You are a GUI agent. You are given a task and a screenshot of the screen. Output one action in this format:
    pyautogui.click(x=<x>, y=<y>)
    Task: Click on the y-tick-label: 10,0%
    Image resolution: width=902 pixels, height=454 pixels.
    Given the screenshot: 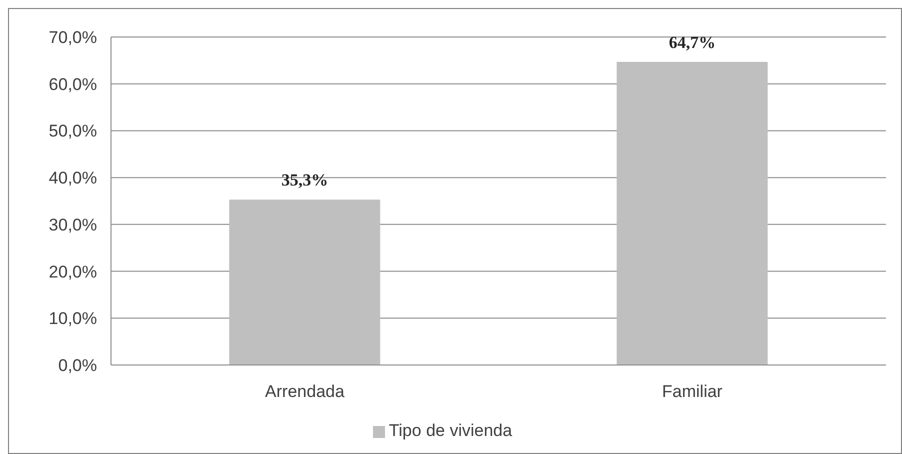 What is the action you would take?
    pyautogui.click(x=72, y=318)
    